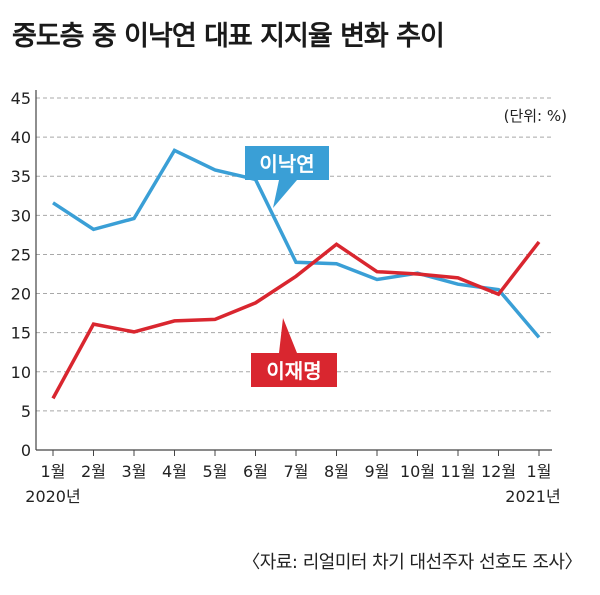  Describe the element at coordinates (457, 471) in the screenshot. I see `x-tick-label: 11월` at that location.